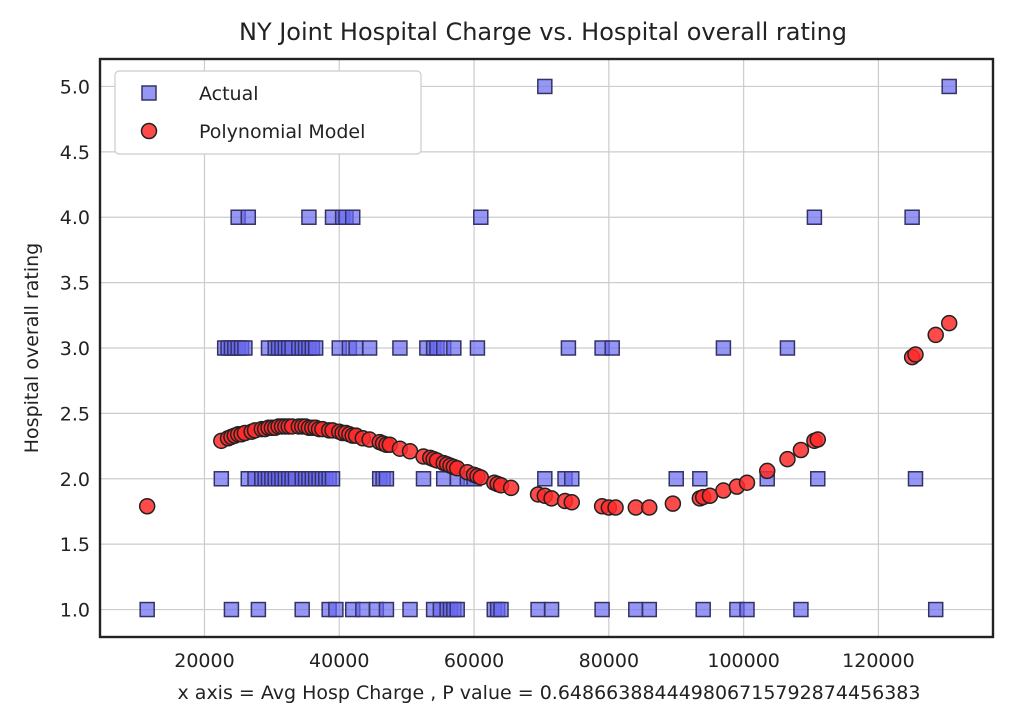  What do you see at coordinates (229, 94) in the screenshot?
I see `legend-label-actual: Actual` at bounding box center [229, 94].